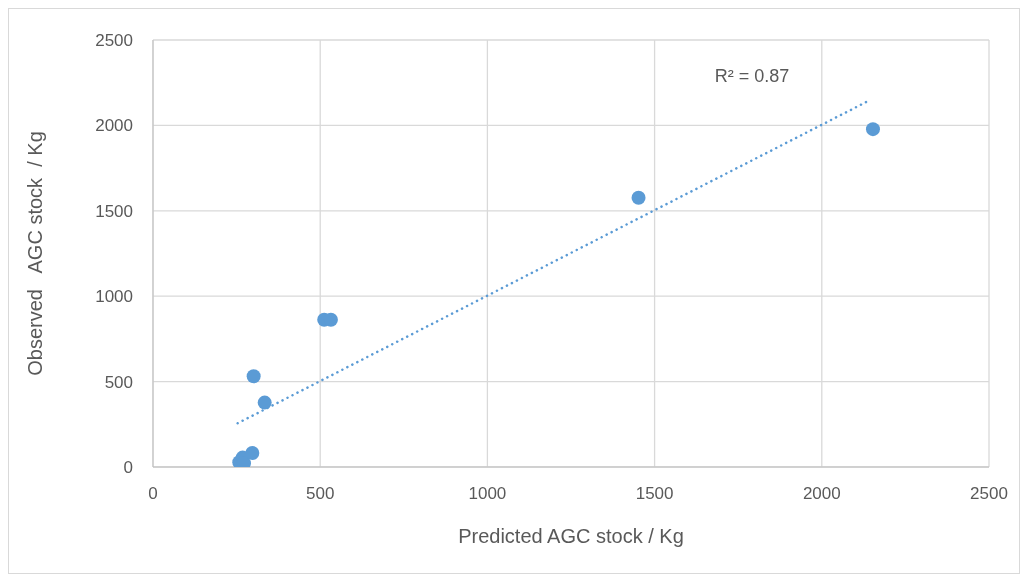 Image resolution: width=1027 pixels, height=580 pixels. Describe the element at coordinates (118, 382) in the screenshot. I see `y-tick-label: 500` at that location.